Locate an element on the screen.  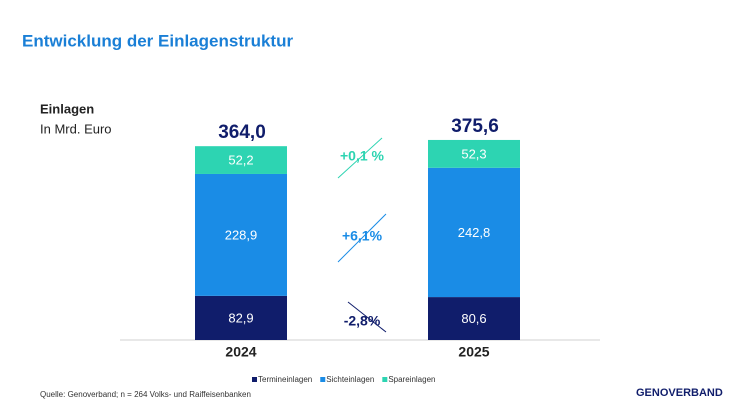
data-label: 242,8 is located at coordinates (474, 232).